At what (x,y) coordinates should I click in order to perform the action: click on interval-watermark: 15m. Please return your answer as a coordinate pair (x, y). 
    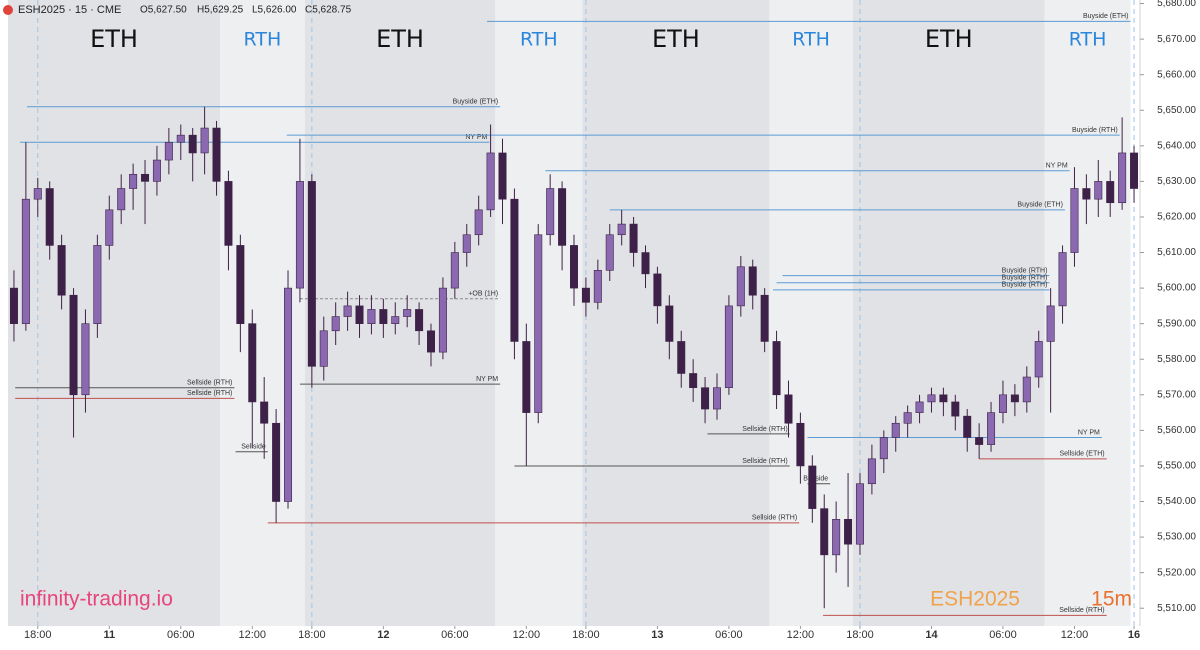
    Looking at the image, I should click on (1111, 599).